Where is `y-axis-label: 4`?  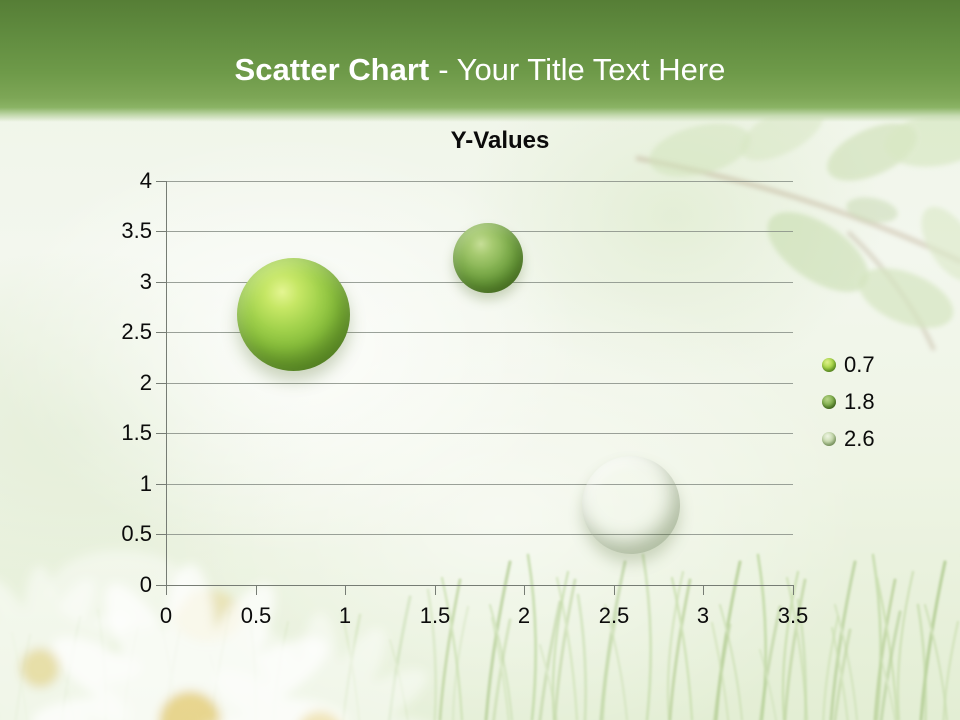
y-axis-label: 4 is located at coordinates (145, 180).